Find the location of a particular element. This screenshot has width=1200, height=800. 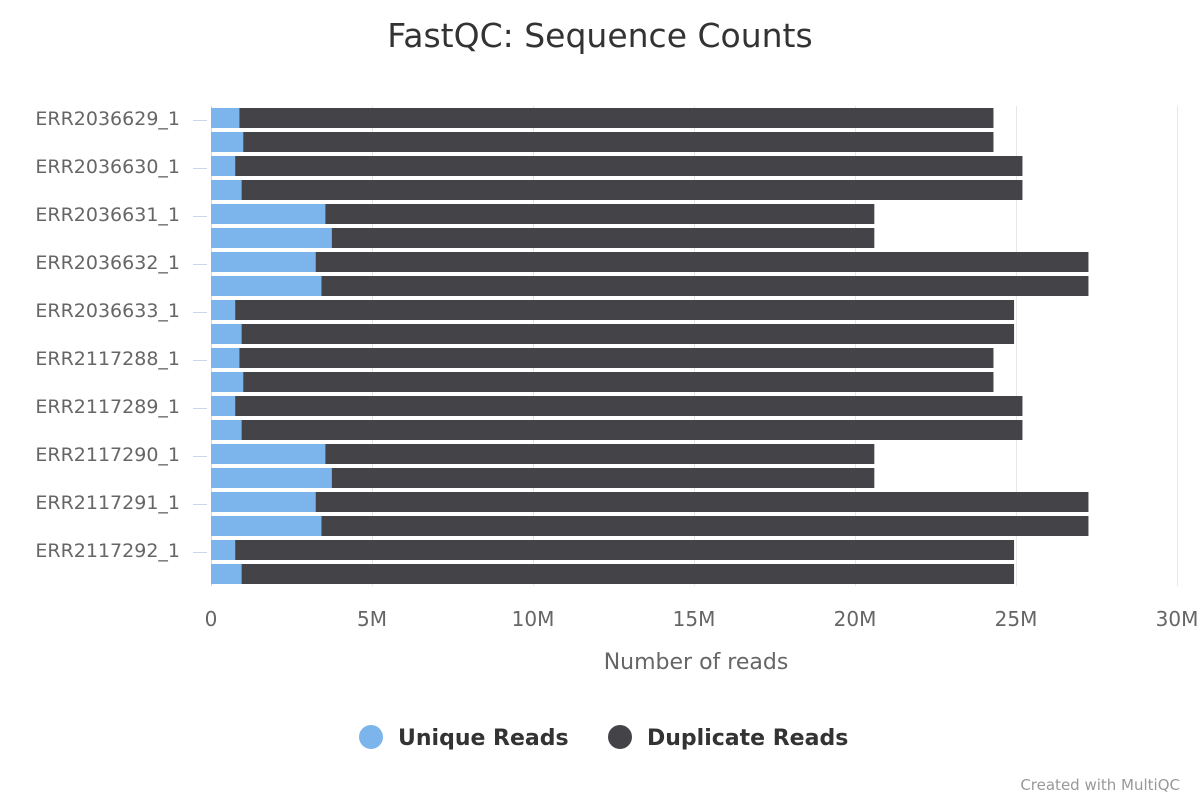

credit-text: Created with MultiQC is located at coordinates (1100, 785).